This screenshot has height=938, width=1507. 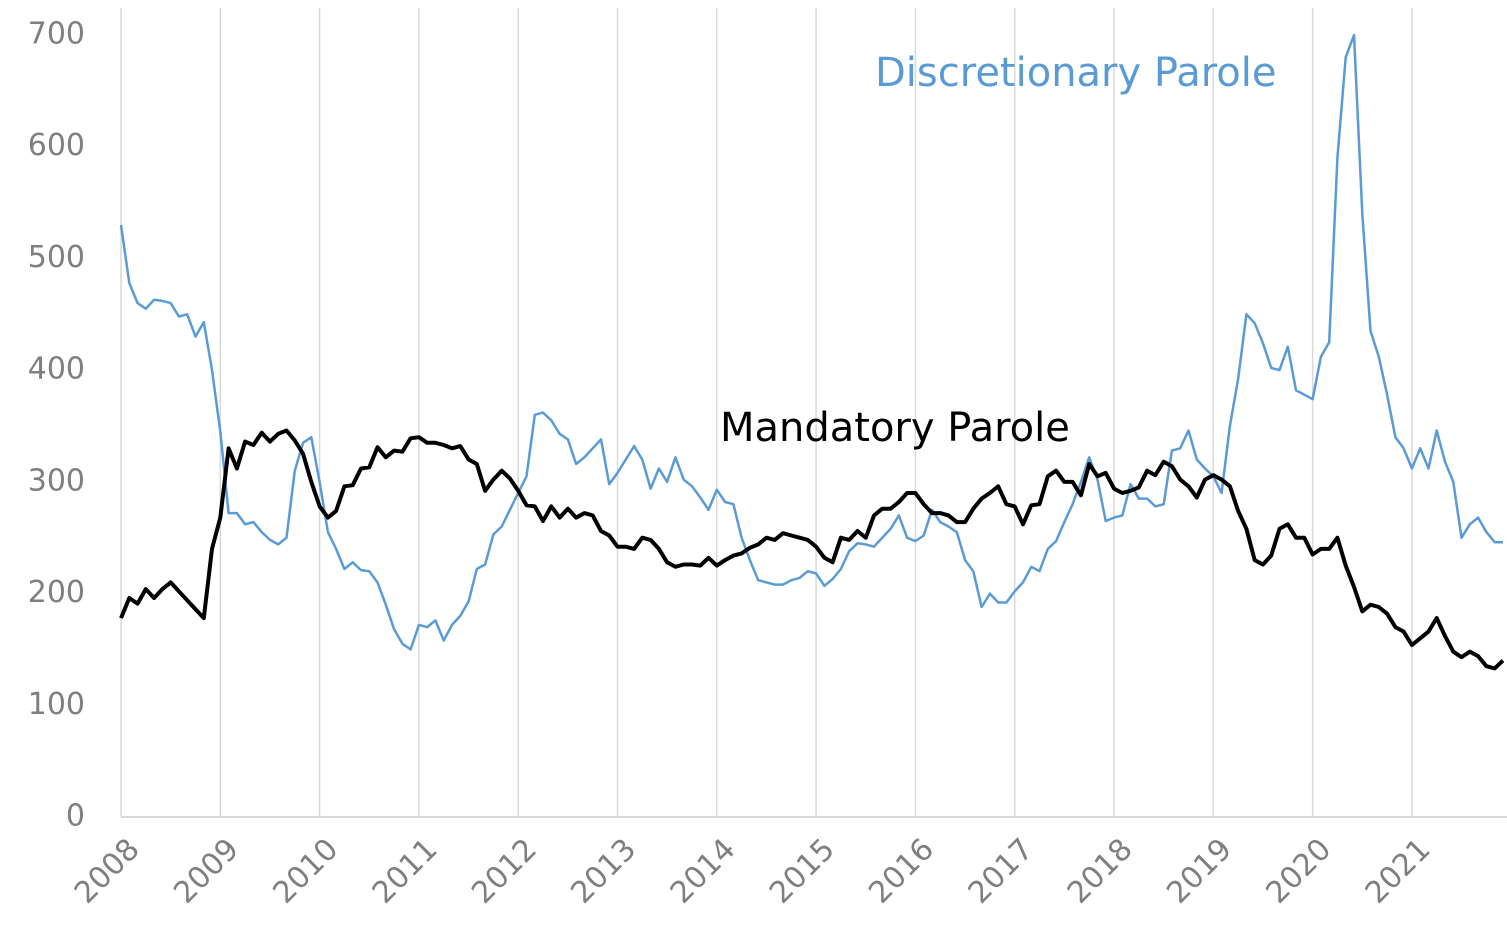 What do you see at coordinates (504, 871) in the screenshot?
I see `x-tick-label: 2012` at bounding box center [504, 871].